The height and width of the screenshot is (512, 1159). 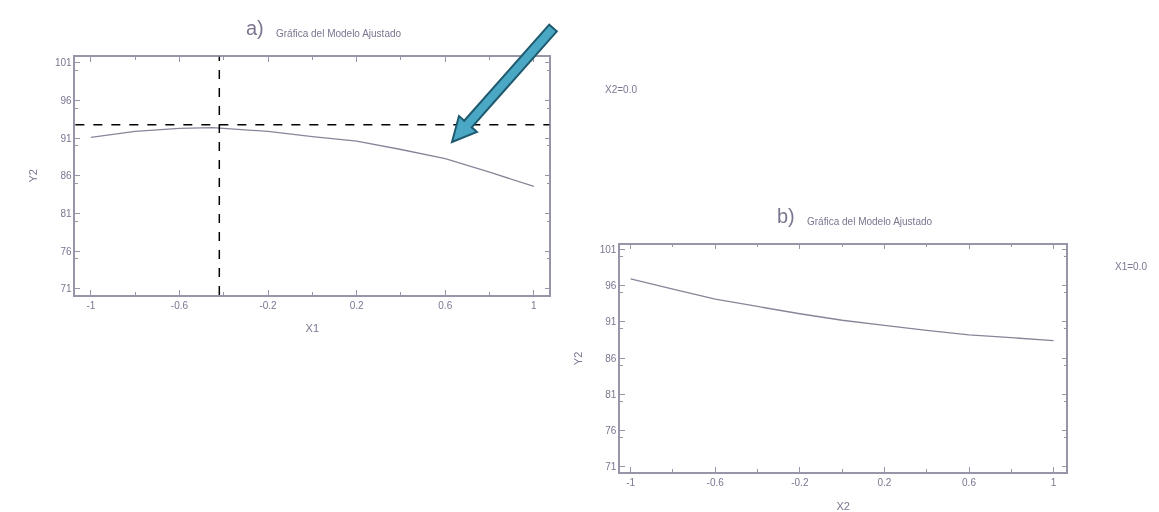 What do you see at coordinates (843, 505) in the screenshot?
I see `x-axis-title: X2` at bounding box center [843, 505].